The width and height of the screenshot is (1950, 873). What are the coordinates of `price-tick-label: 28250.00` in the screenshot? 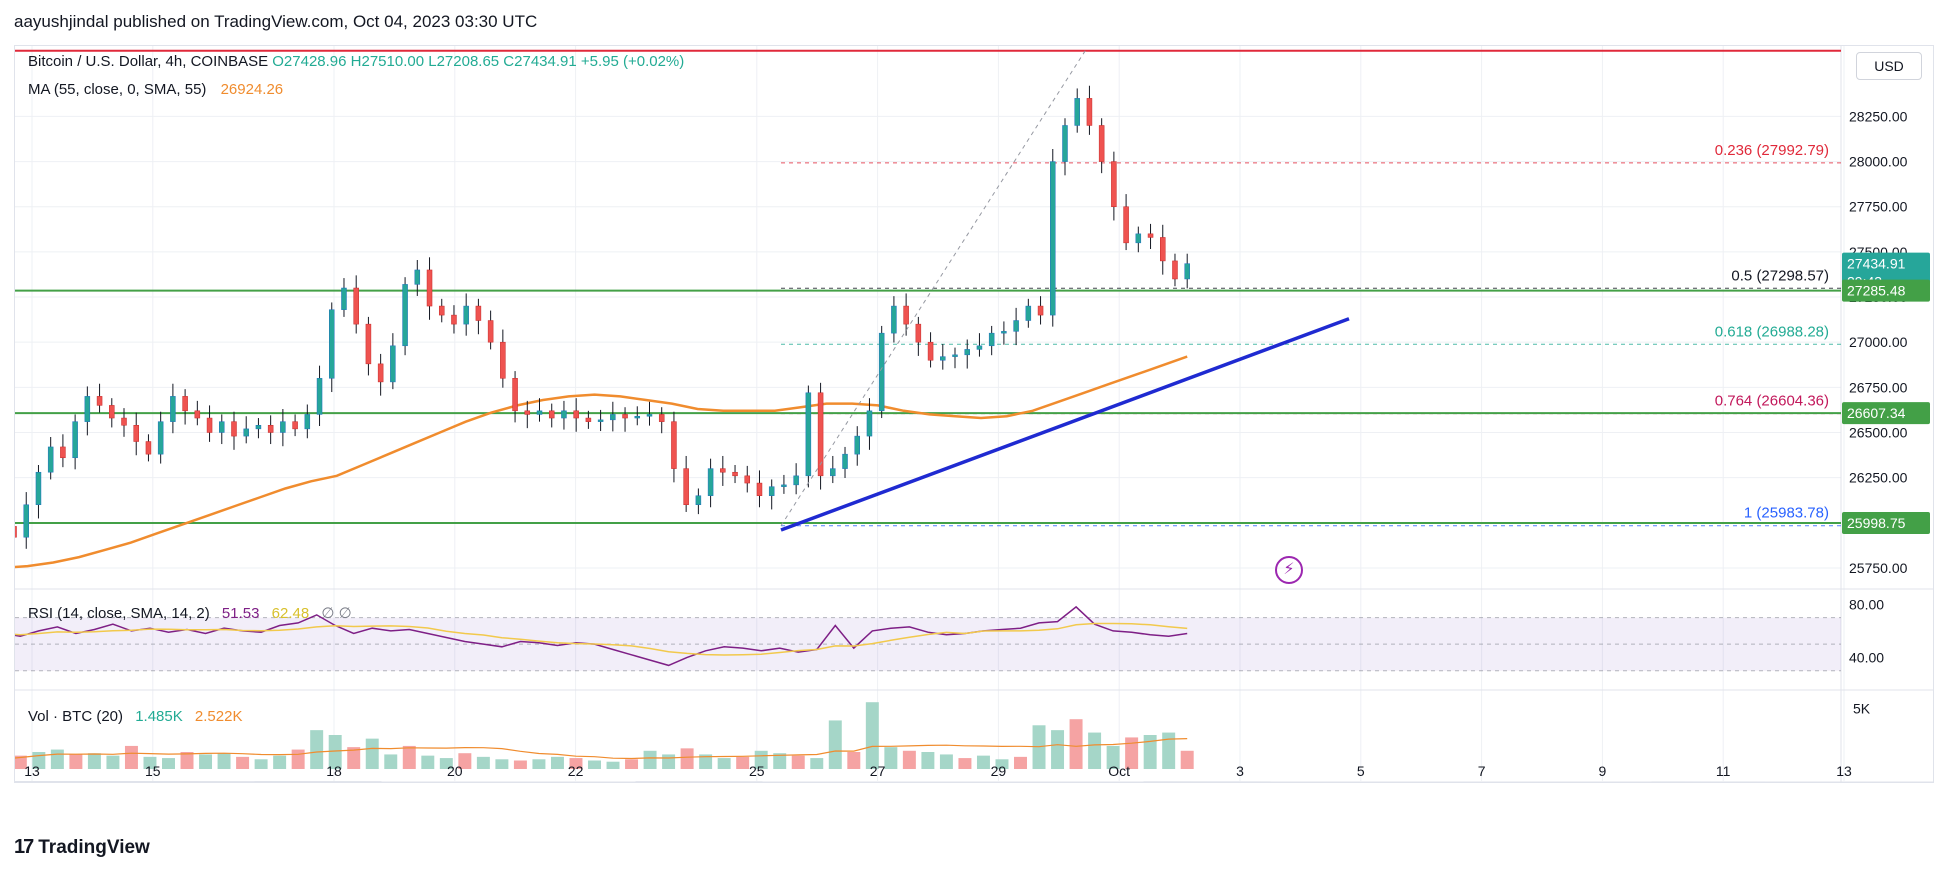 It's located at (1878, 116).